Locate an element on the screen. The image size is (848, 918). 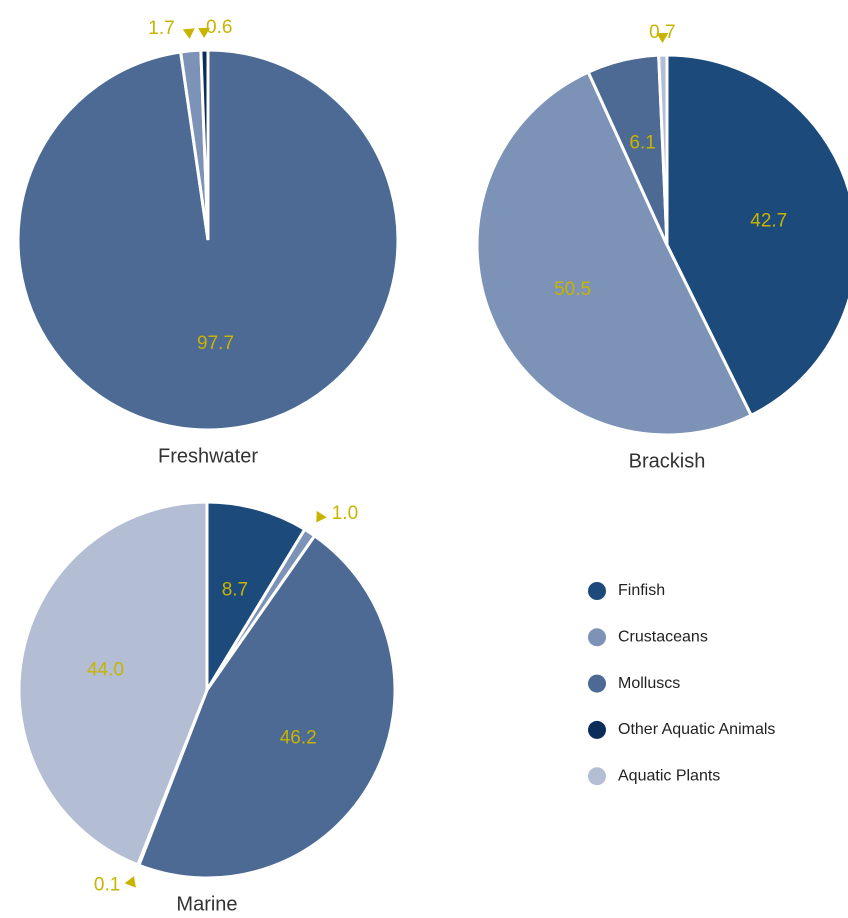
legend-label: Aquatic Plants is located at coordinates (669, 775).